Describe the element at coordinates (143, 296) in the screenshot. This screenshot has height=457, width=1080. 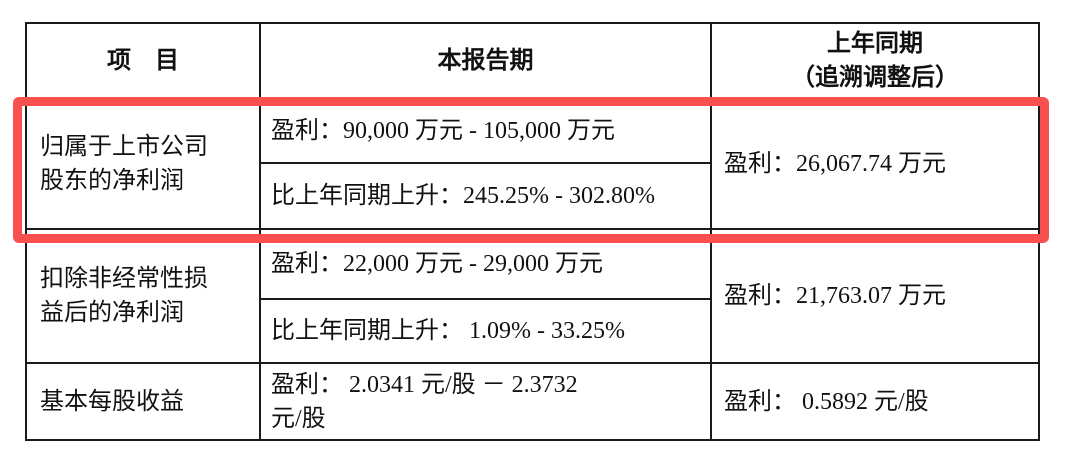
I see `item-cell-deducted-net-profit: 扣除非经常性损 益后的净利润` at that location.